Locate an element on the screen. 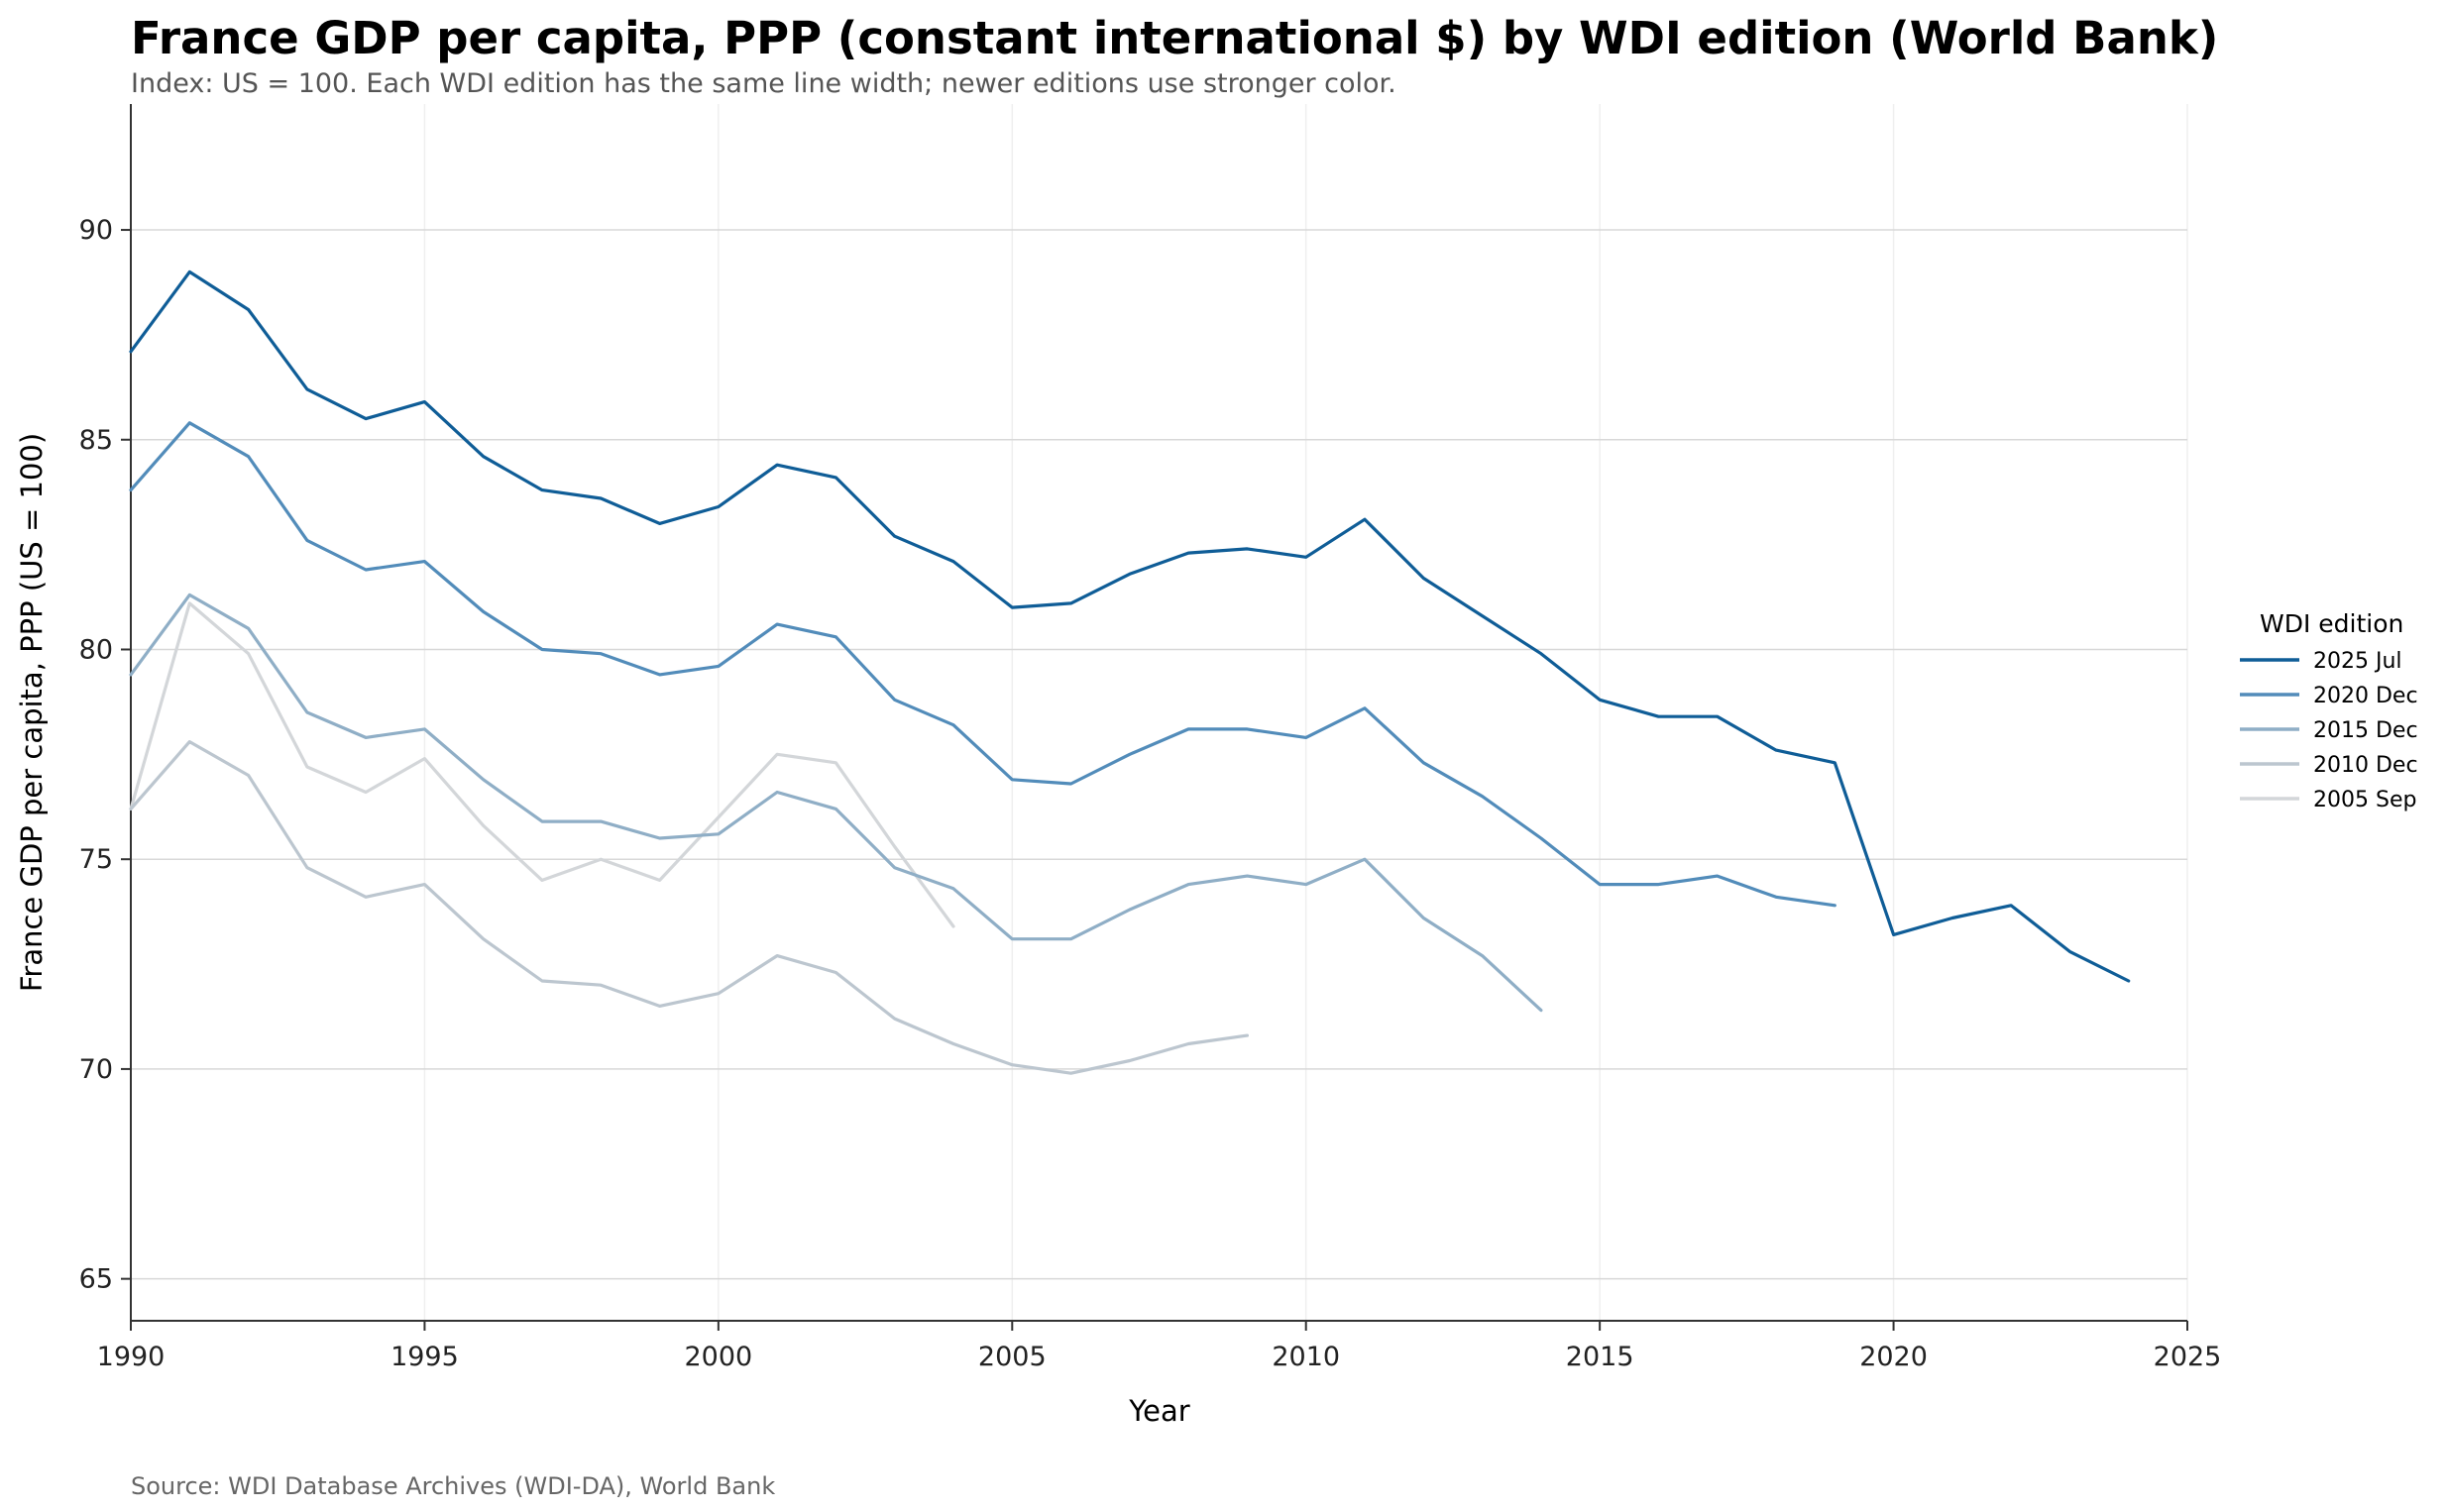 This screenshot has height=1512, width=2448. x-tick-label: 2005 is located at coordinates (1012, 1357).